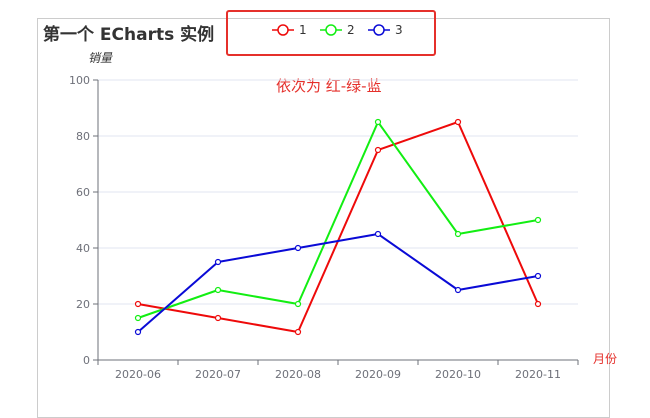 This screenshot has height=418, width=650. What do you see at coordinates (79, 80) in the screenshot?
I see `y-tick-label: 100` at bounding box center [79, 80].